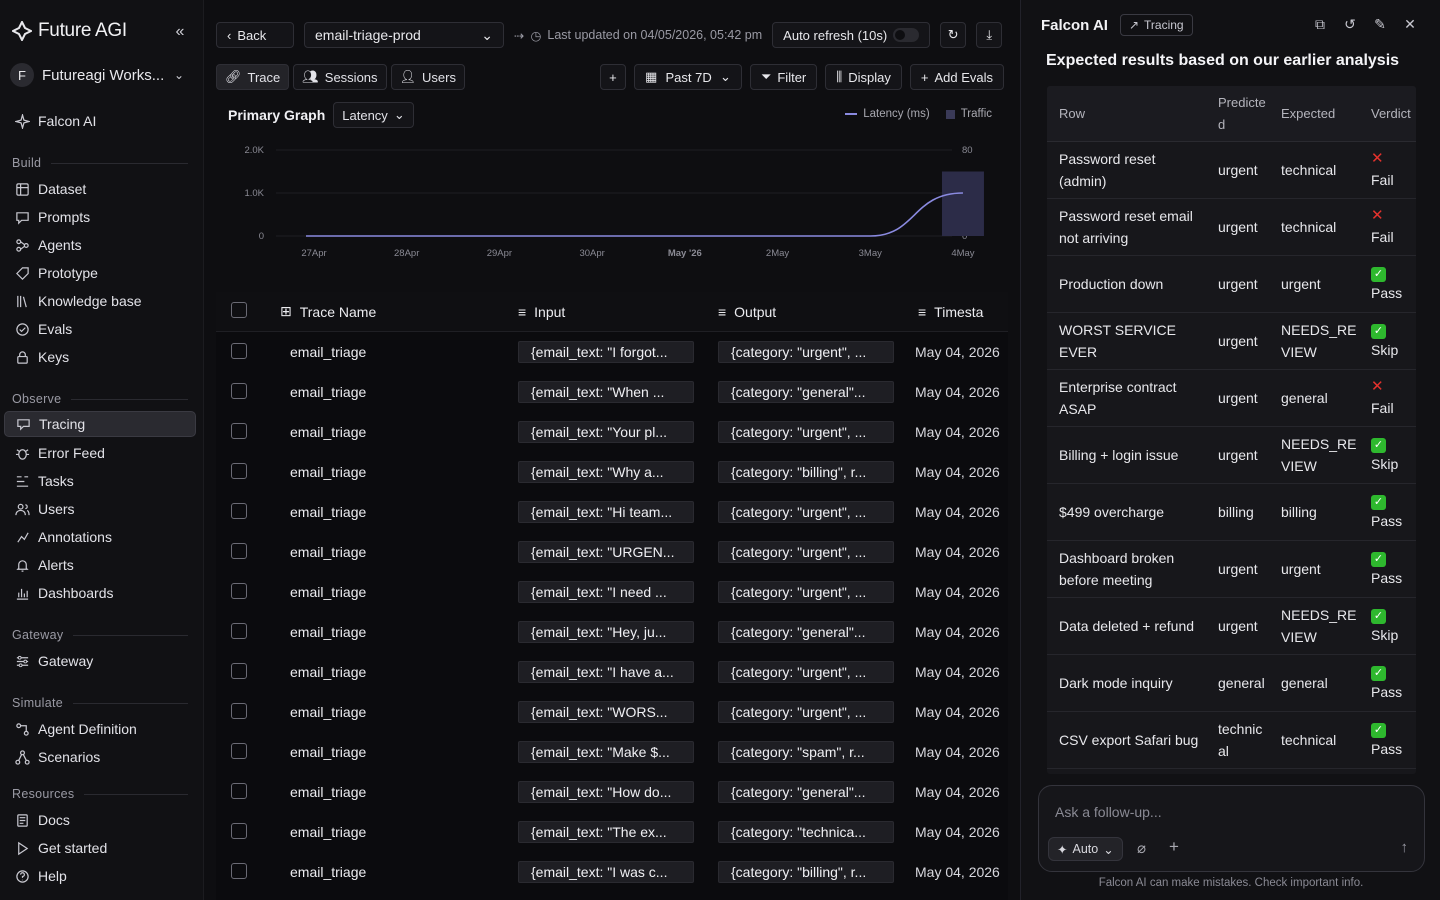  What do you see at coordinates (863, 77) in the screenshot?
I see `display-button: ⫼ Display` at bounding box center [863, 77].